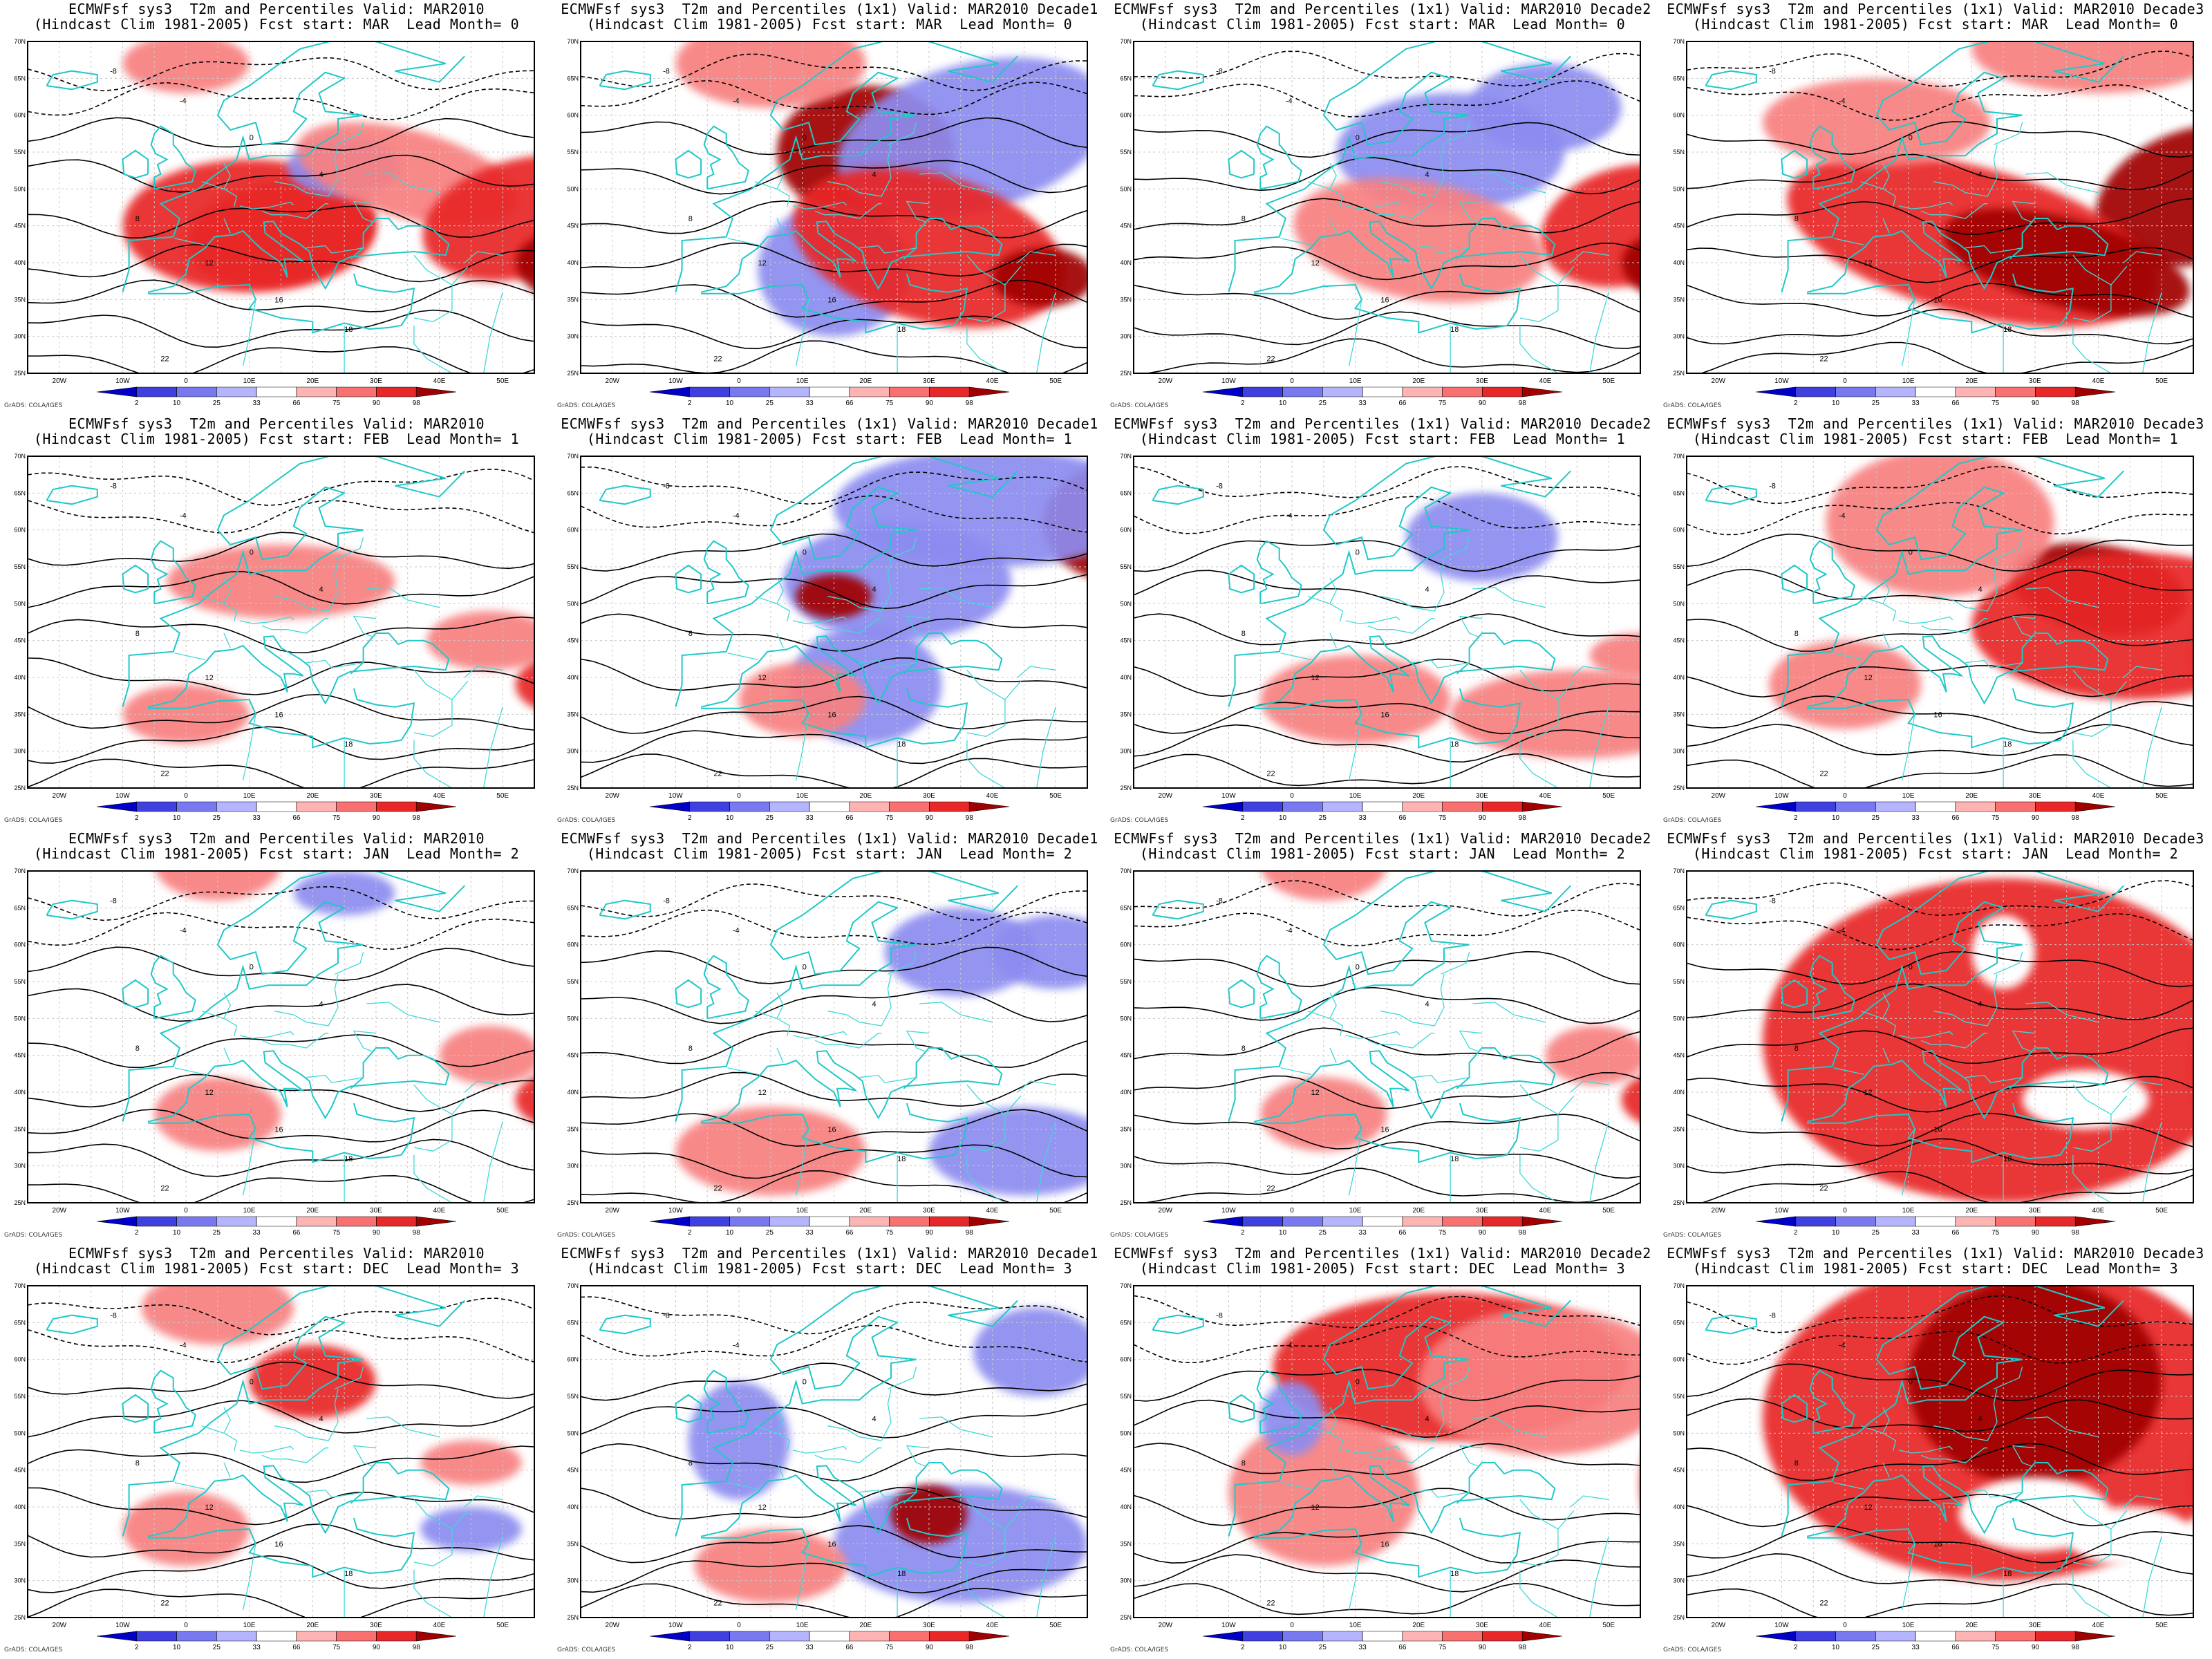  Describe the element at coordinates (1545, 1625) in the screenshot. I see `lon-tick-label: 40E` at that location.